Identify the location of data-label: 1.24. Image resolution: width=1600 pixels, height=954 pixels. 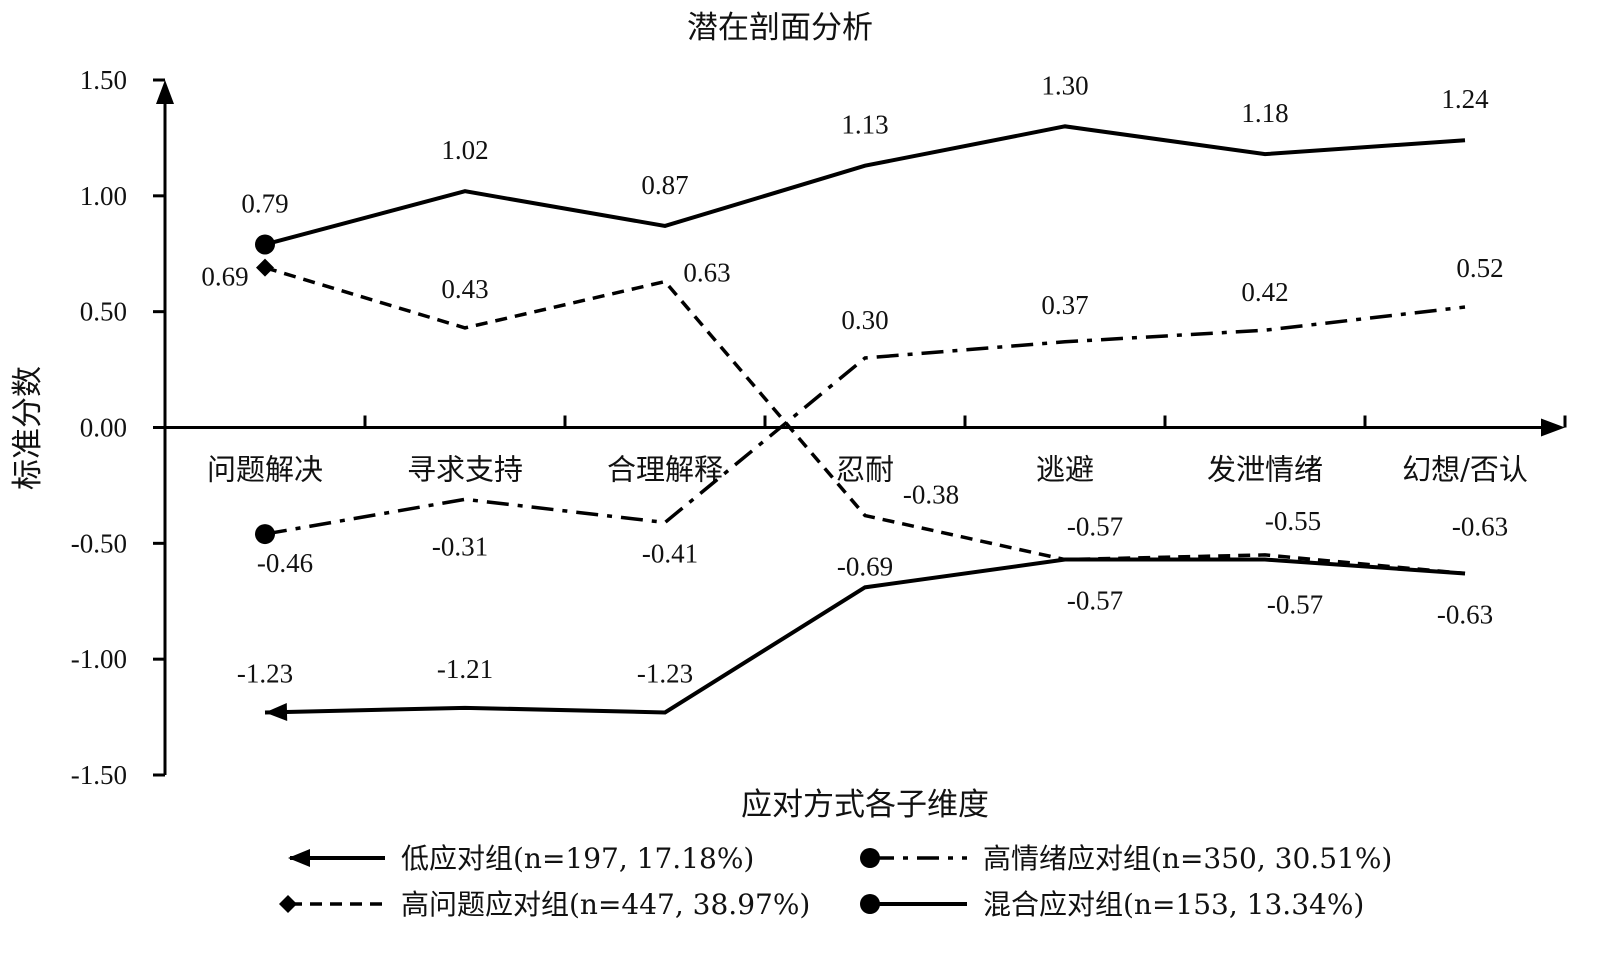
(1465, 99).